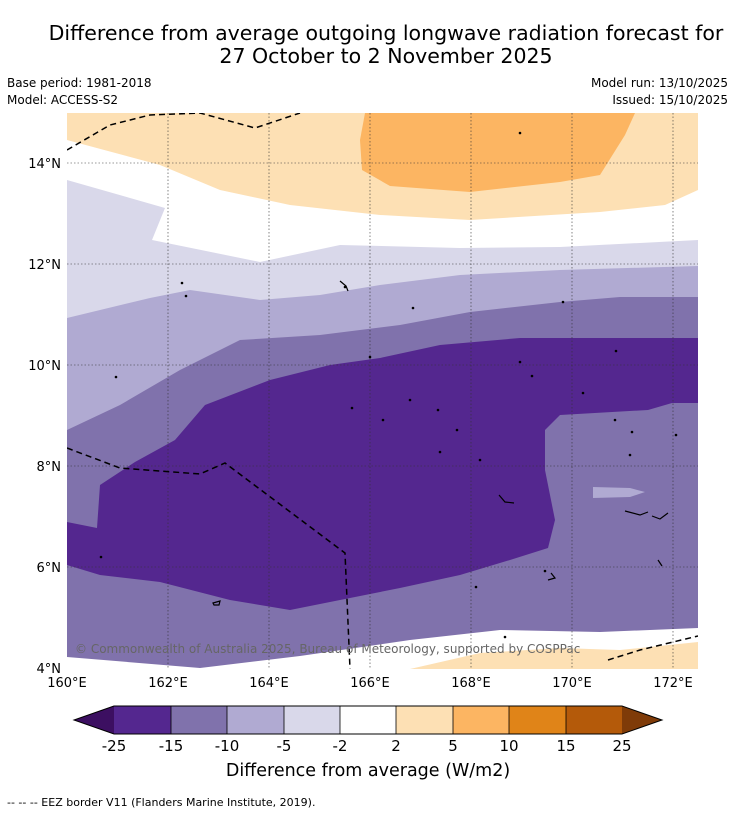 This screenshot has width=736, height=816. I want to click on lon-label-168e: 168°E, so click(471, 683).